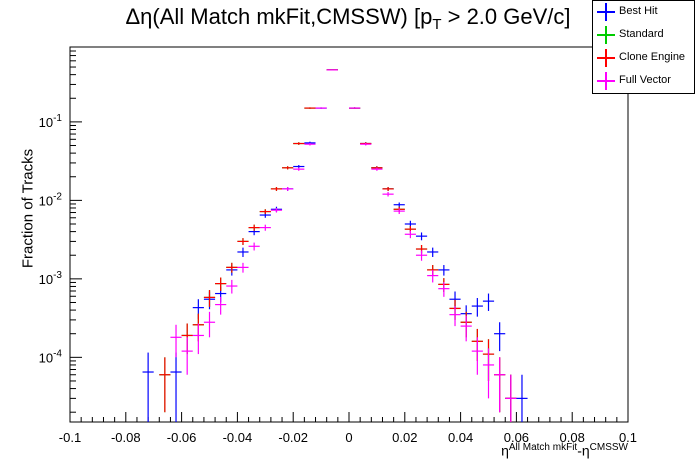 Image resolution: width=696 pixels, height=472 pixels. I want to click on legend-entry-full-vector: Full Vector, so click(643, 81).